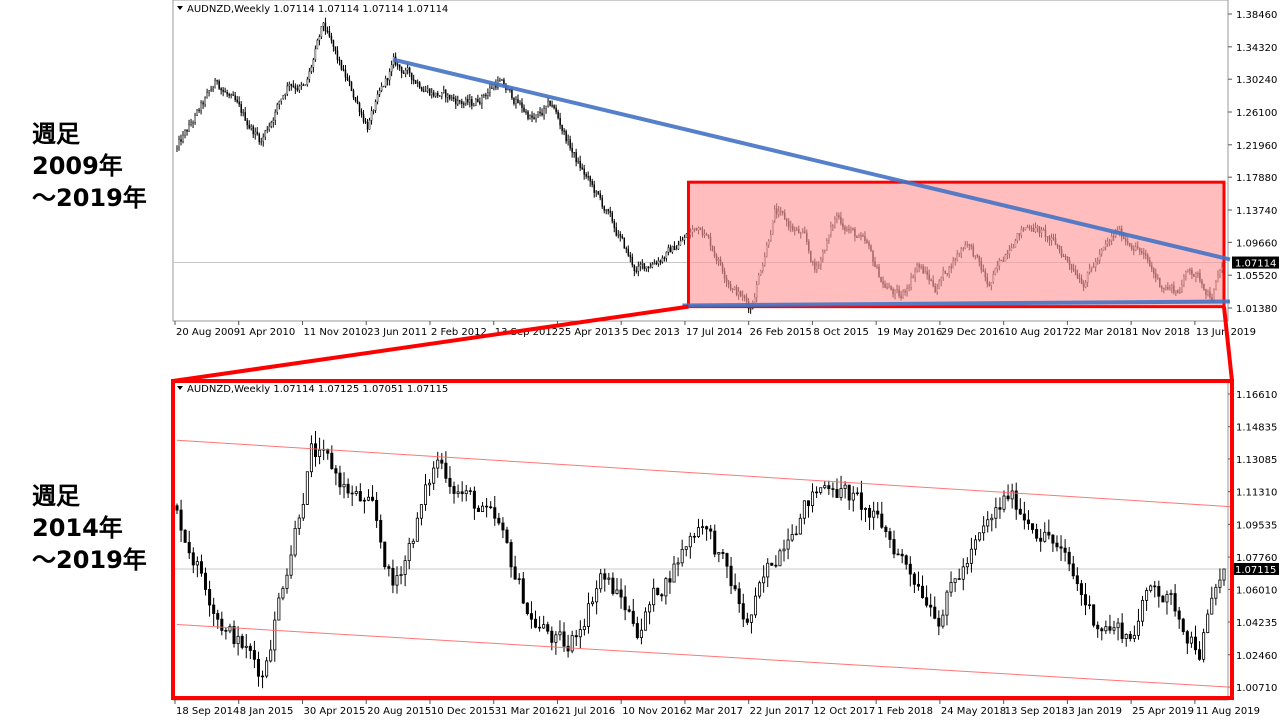  I want to click on y-tick-label: 1.01380, so click(1256, 309).